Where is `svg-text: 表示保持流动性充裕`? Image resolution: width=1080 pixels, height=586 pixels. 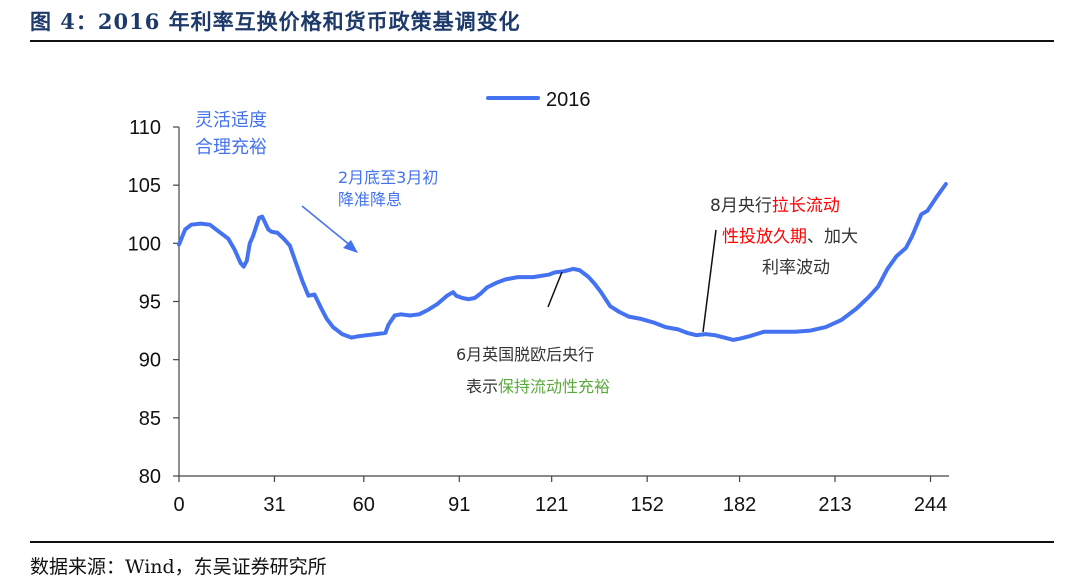
svg-text: 表示保持流动性充裕 is located at coordinates (538, 386).